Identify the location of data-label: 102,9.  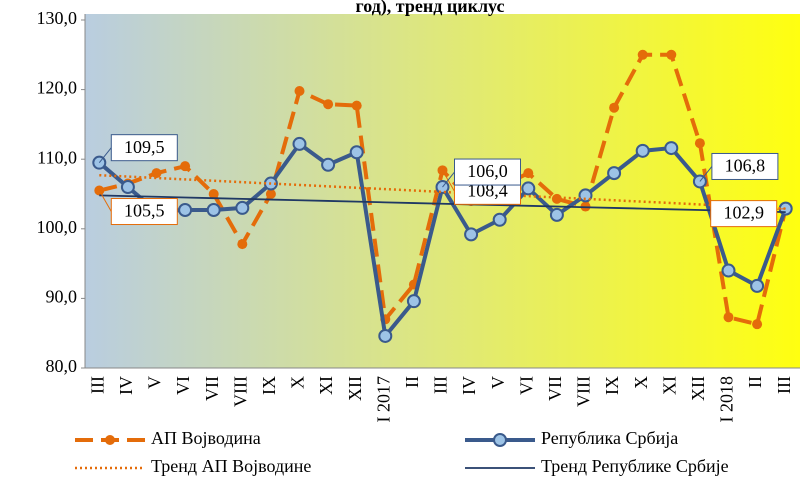
(743, 213).